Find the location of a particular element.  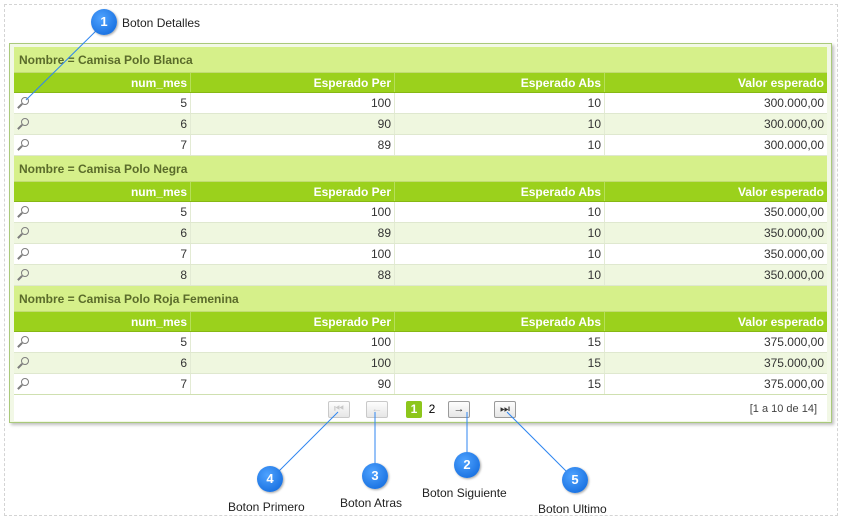

table-row: 5 100 15 375.000,00 is located at coordinates (420, 342).